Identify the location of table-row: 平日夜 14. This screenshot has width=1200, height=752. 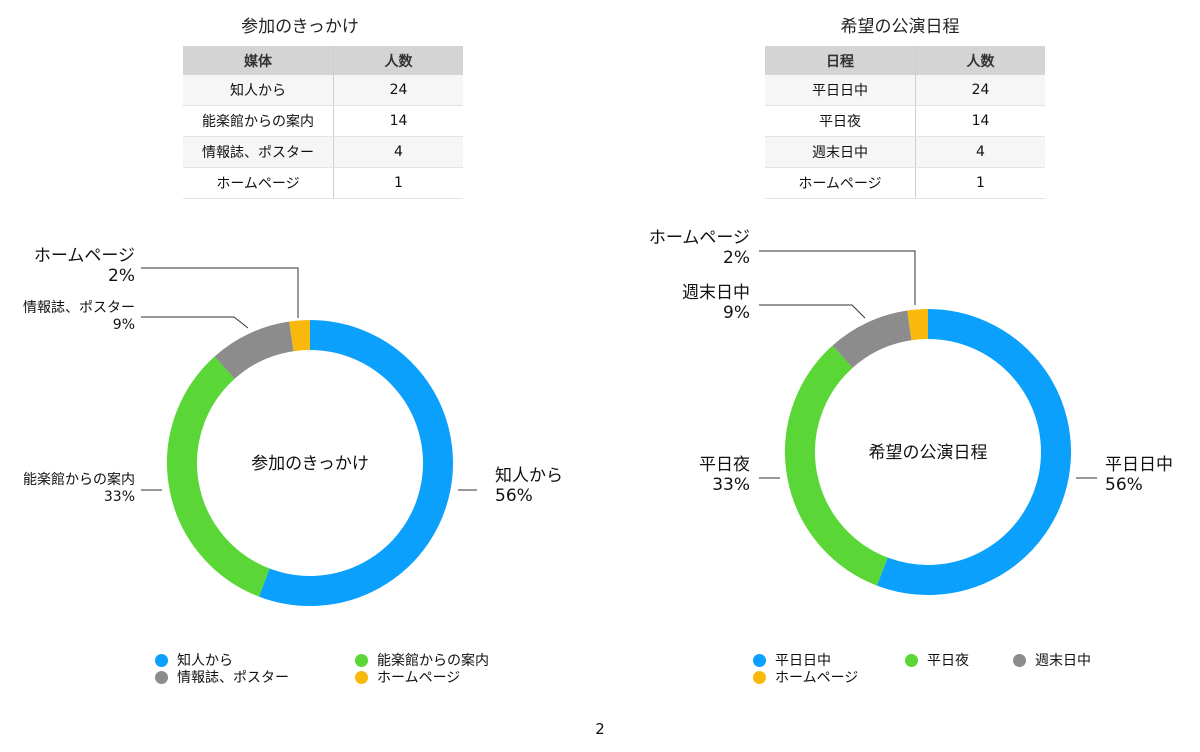
(905, 121).